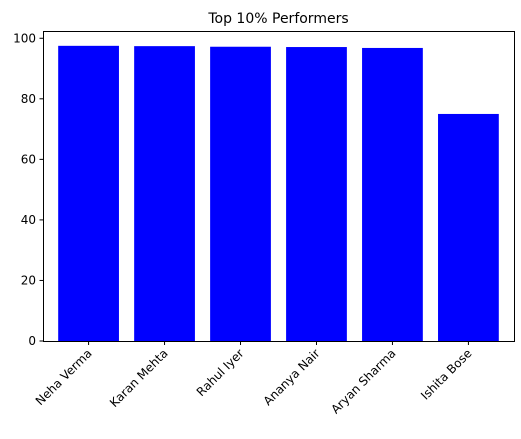  Describe the element at coordinates (28, 280) in the screenshot. I see `y-tick-label: 20` at that location.